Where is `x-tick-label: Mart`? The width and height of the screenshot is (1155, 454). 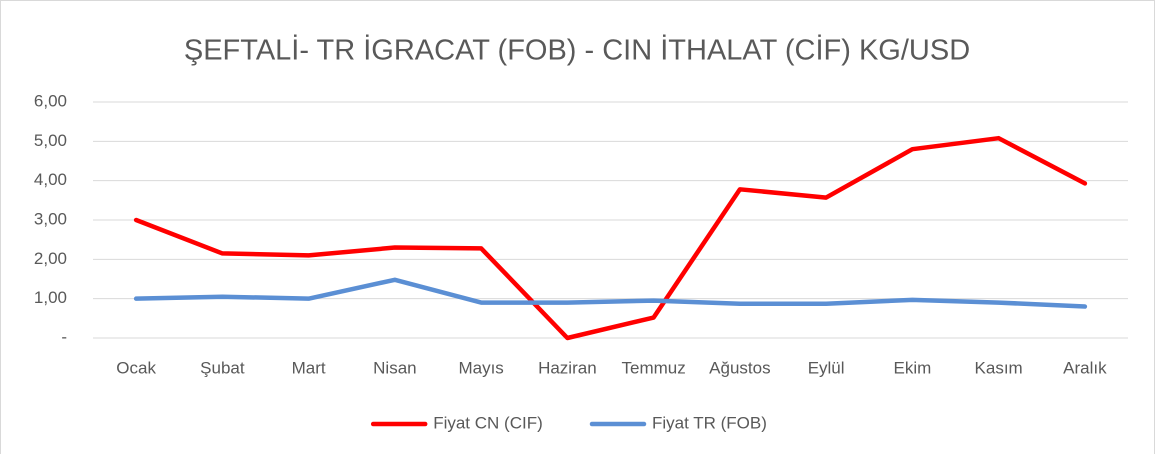 x-tick-label: Mart is located at coordinates (309, 367).